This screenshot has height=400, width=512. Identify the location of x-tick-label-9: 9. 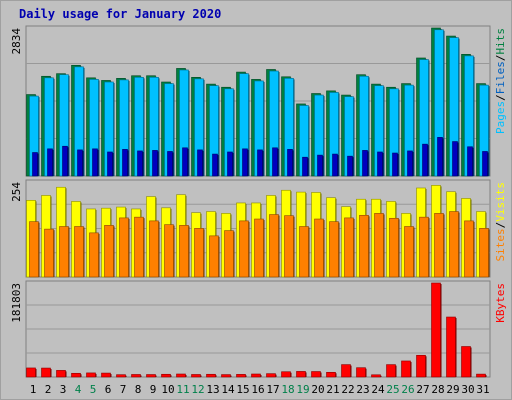
(153, 389).